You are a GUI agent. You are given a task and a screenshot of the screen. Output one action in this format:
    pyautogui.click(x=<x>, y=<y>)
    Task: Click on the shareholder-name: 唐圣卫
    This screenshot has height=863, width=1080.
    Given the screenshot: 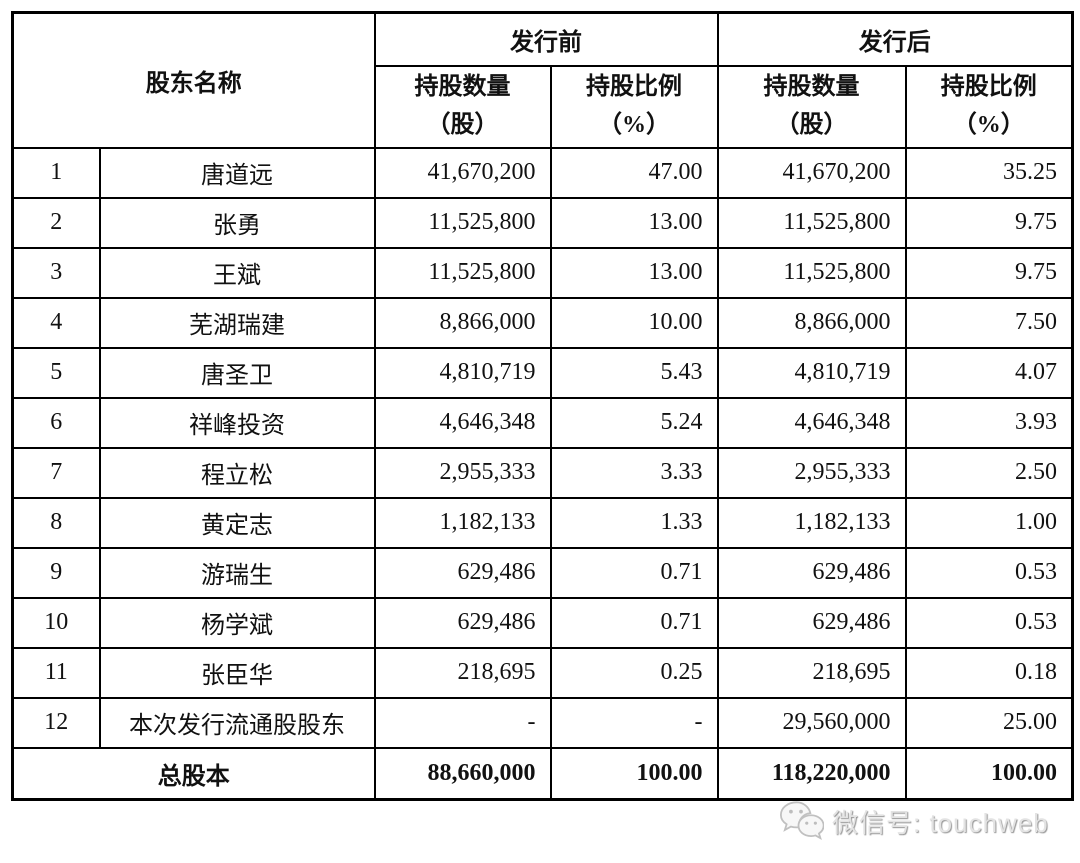 What is the action you would take?
    pyautogui.click(x=237, y=372)
    